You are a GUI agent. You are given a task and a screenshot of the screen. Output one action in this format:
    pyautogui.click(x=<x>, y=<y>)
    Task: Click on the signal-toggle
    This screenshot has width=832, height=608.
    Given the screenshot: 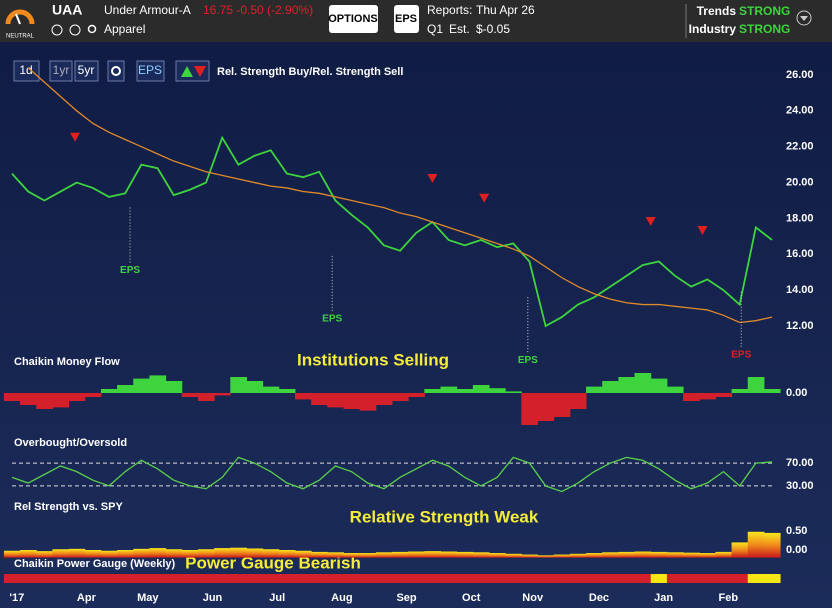 What is the action you would take?
    pyautogui.click(x=192, y=71)
    